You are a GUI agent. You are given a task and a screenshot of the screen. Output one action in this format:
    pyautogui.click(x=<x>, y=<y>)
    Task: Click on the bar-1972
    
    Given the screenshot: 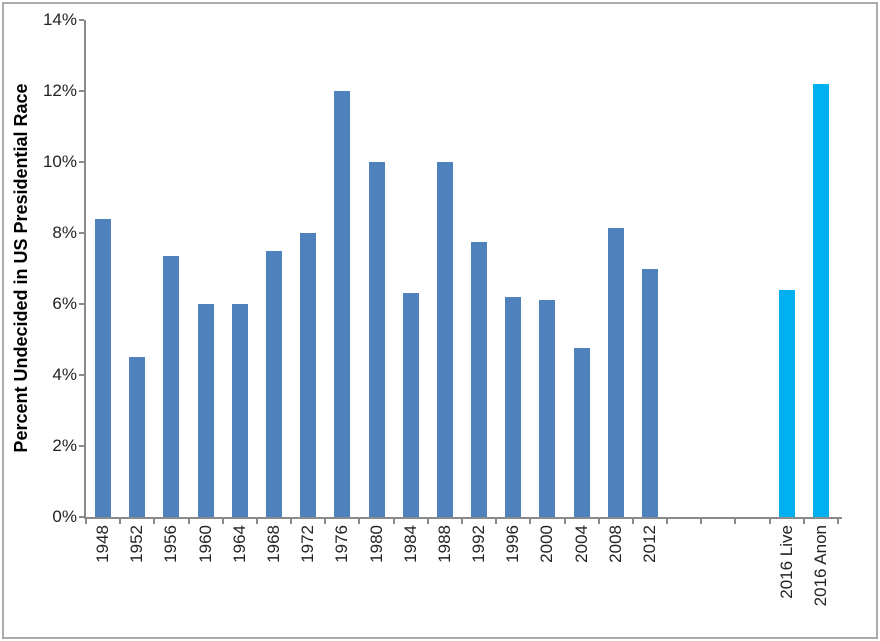 What is the action you would take?
    pyautogui.click(x=308, y=375)
    